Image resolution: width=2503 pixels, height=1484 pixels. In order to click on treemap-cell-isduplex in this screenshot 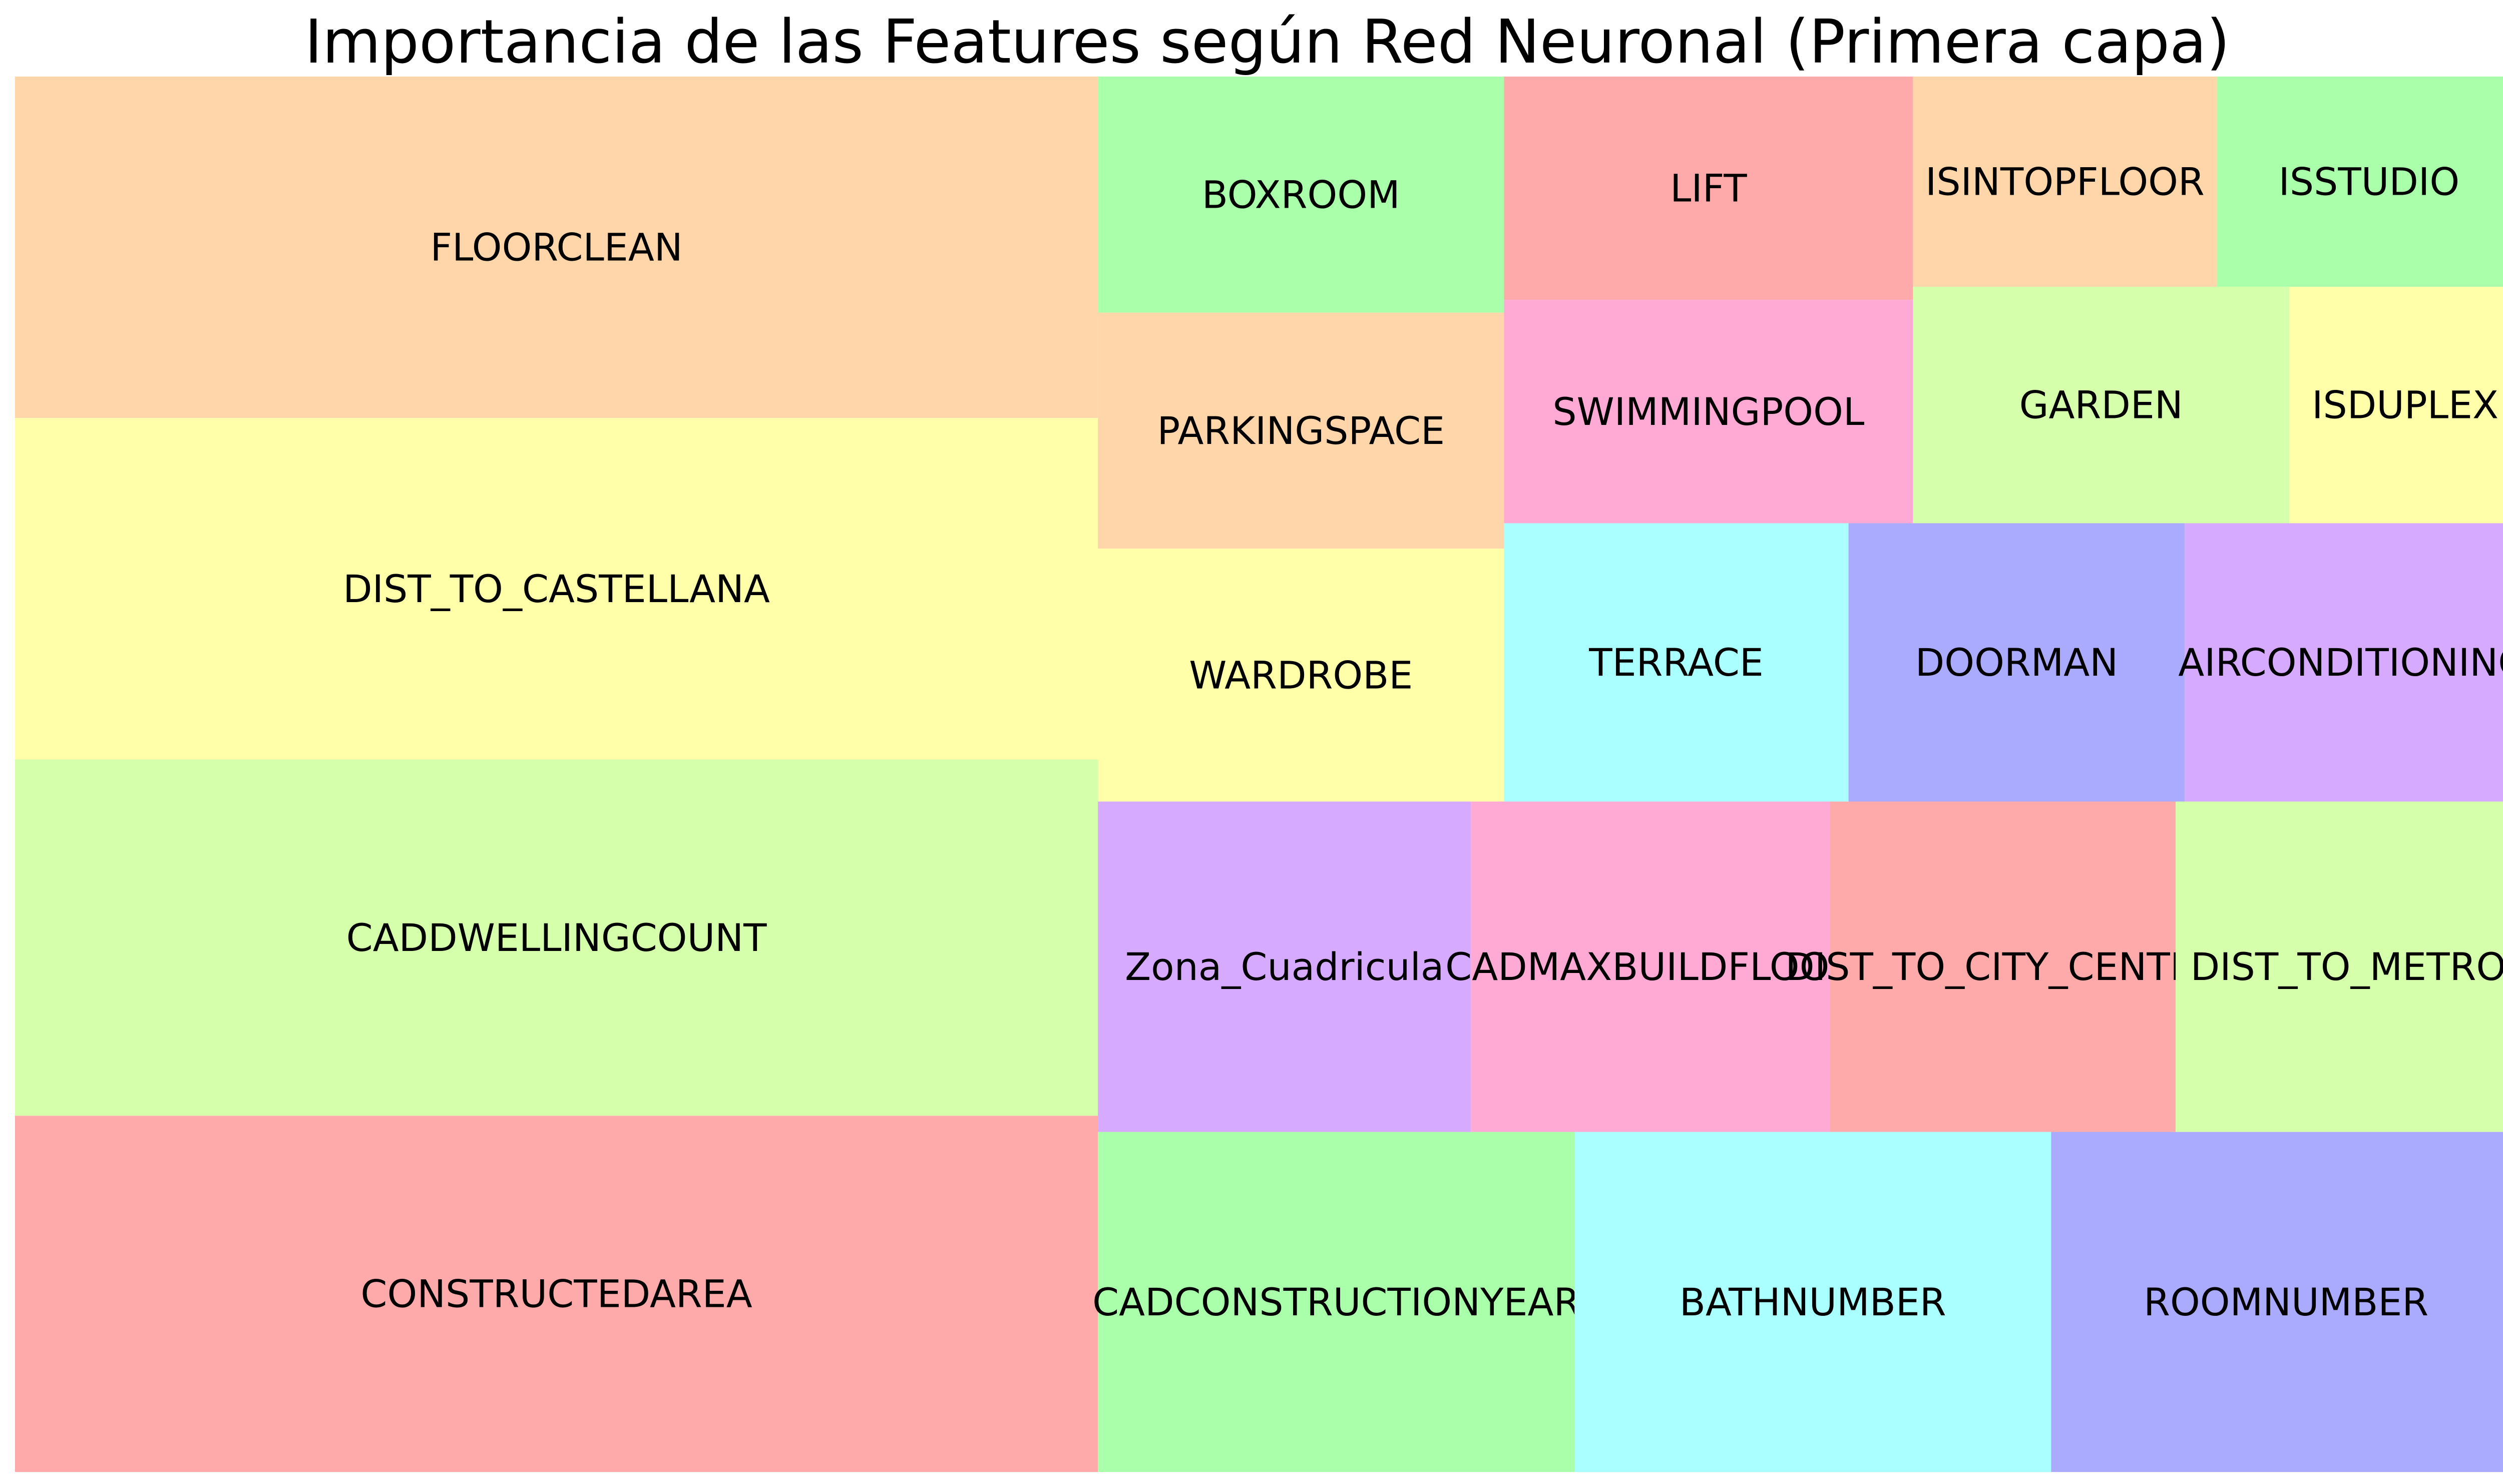, I will do `click(2396, 405)`.